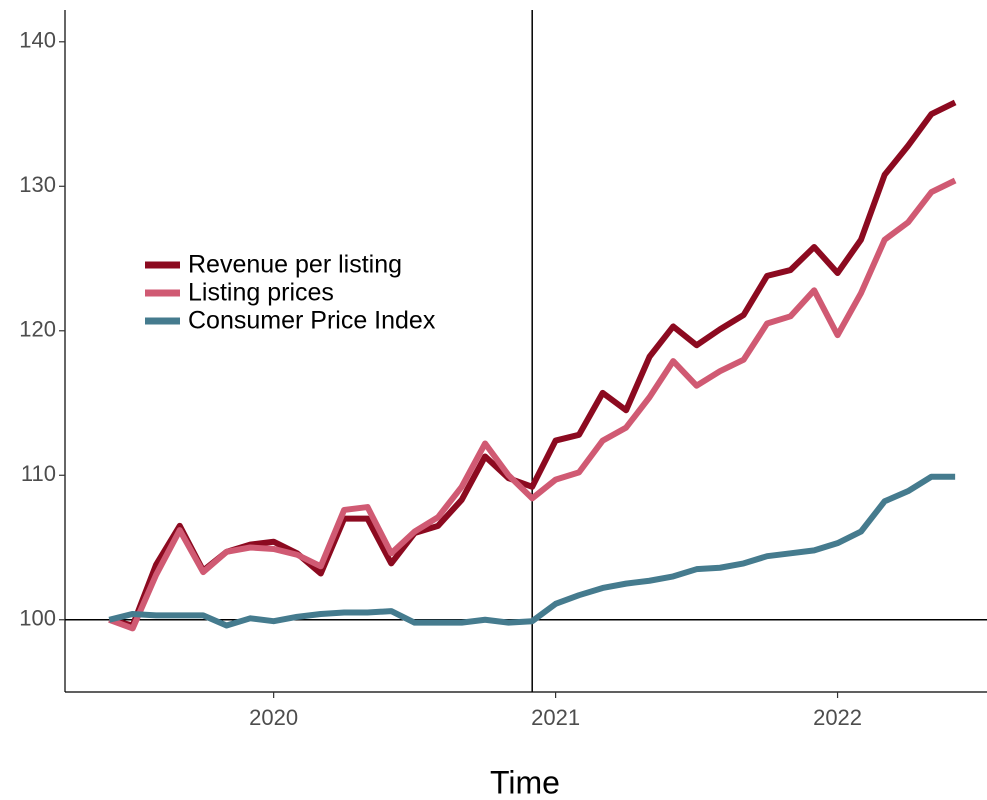 This screenshot has height=800, width=987. I want to click on legend-label: Listing prices, so click(261, 293).